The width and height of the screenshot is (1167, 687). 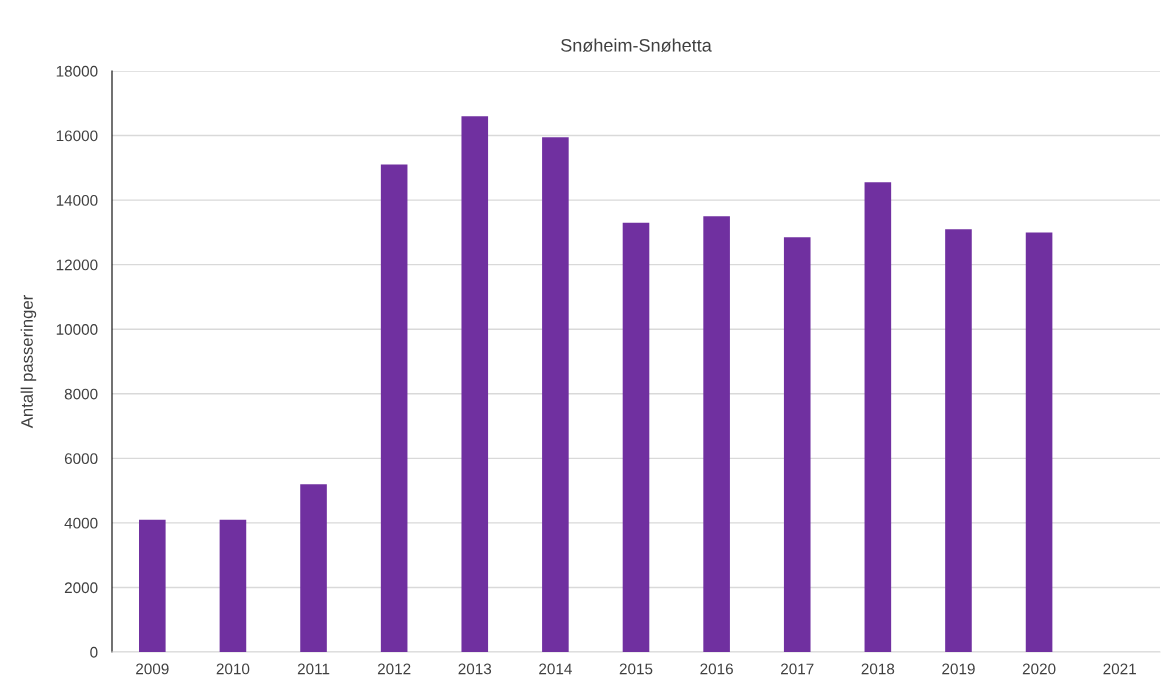 I want to click on y-tick-label: 0, so click(x=94, y=652).